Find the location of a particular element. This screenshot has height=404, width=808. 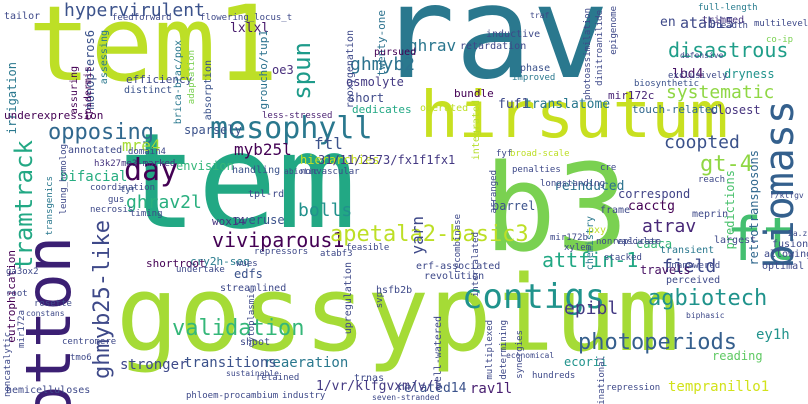

word: ft is located at coordinates (762, 240).